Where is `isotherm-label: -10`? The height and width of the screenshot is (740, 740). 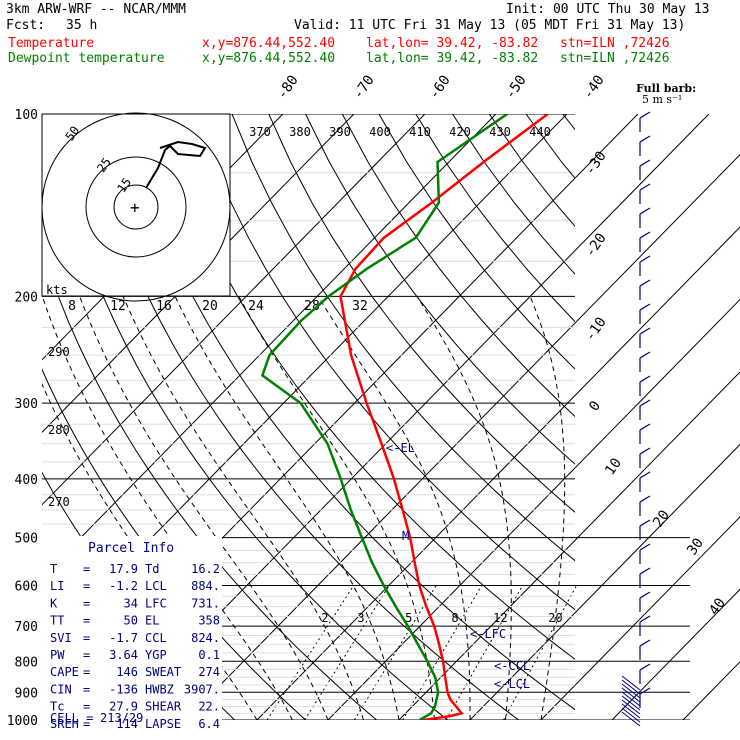 isotherm-label: -10 is located at coordinates (596, 329).